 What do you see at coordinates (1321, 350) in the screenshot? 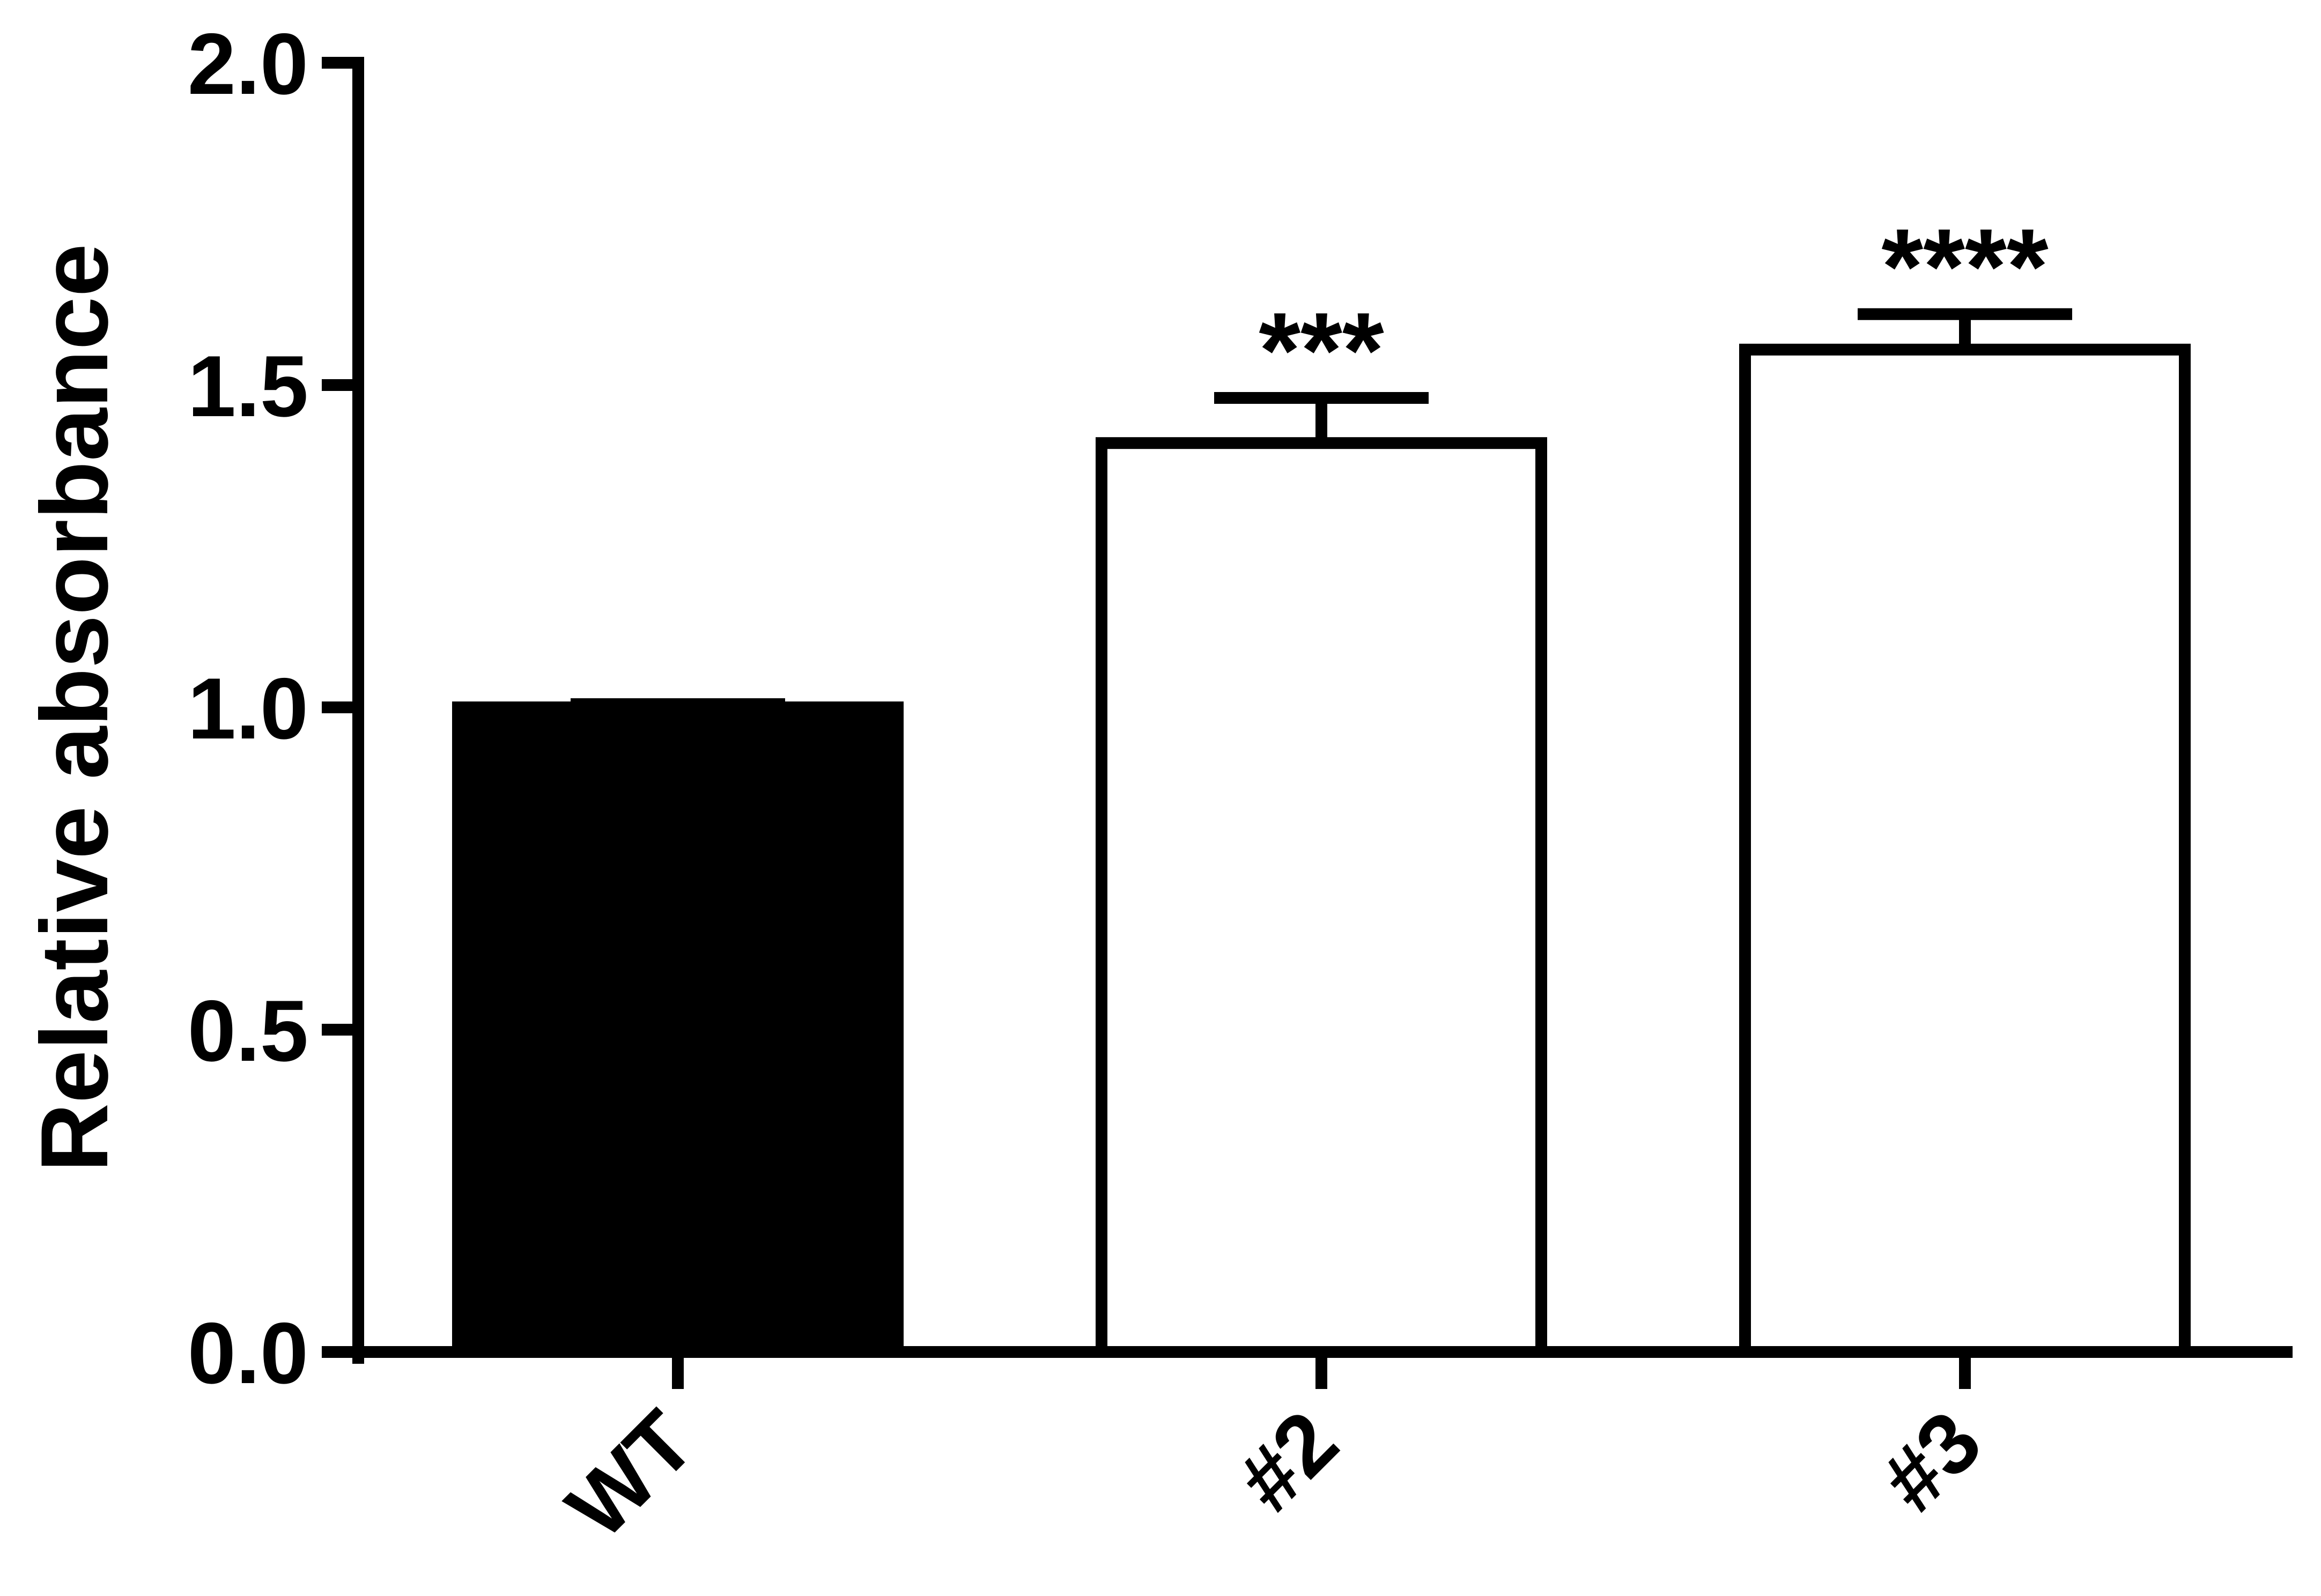
I see `significance-label-2: ***` at bounding box center [1321, 350].